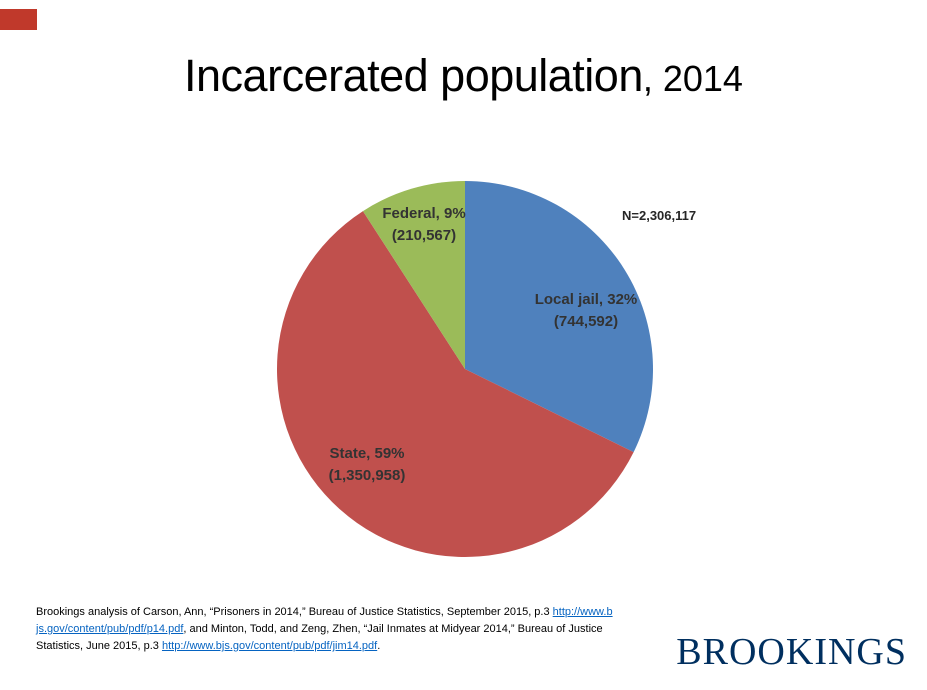  I want to click on slide-title: Incarcerated population, 2014, so click(463, 76).